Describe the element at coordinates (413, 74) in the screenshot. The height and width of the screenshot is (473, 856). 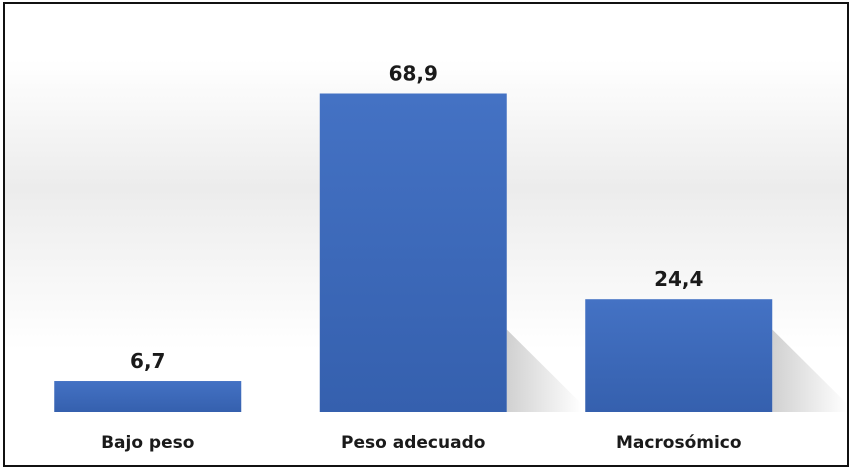
I see `data-label: 68,9` at that location.